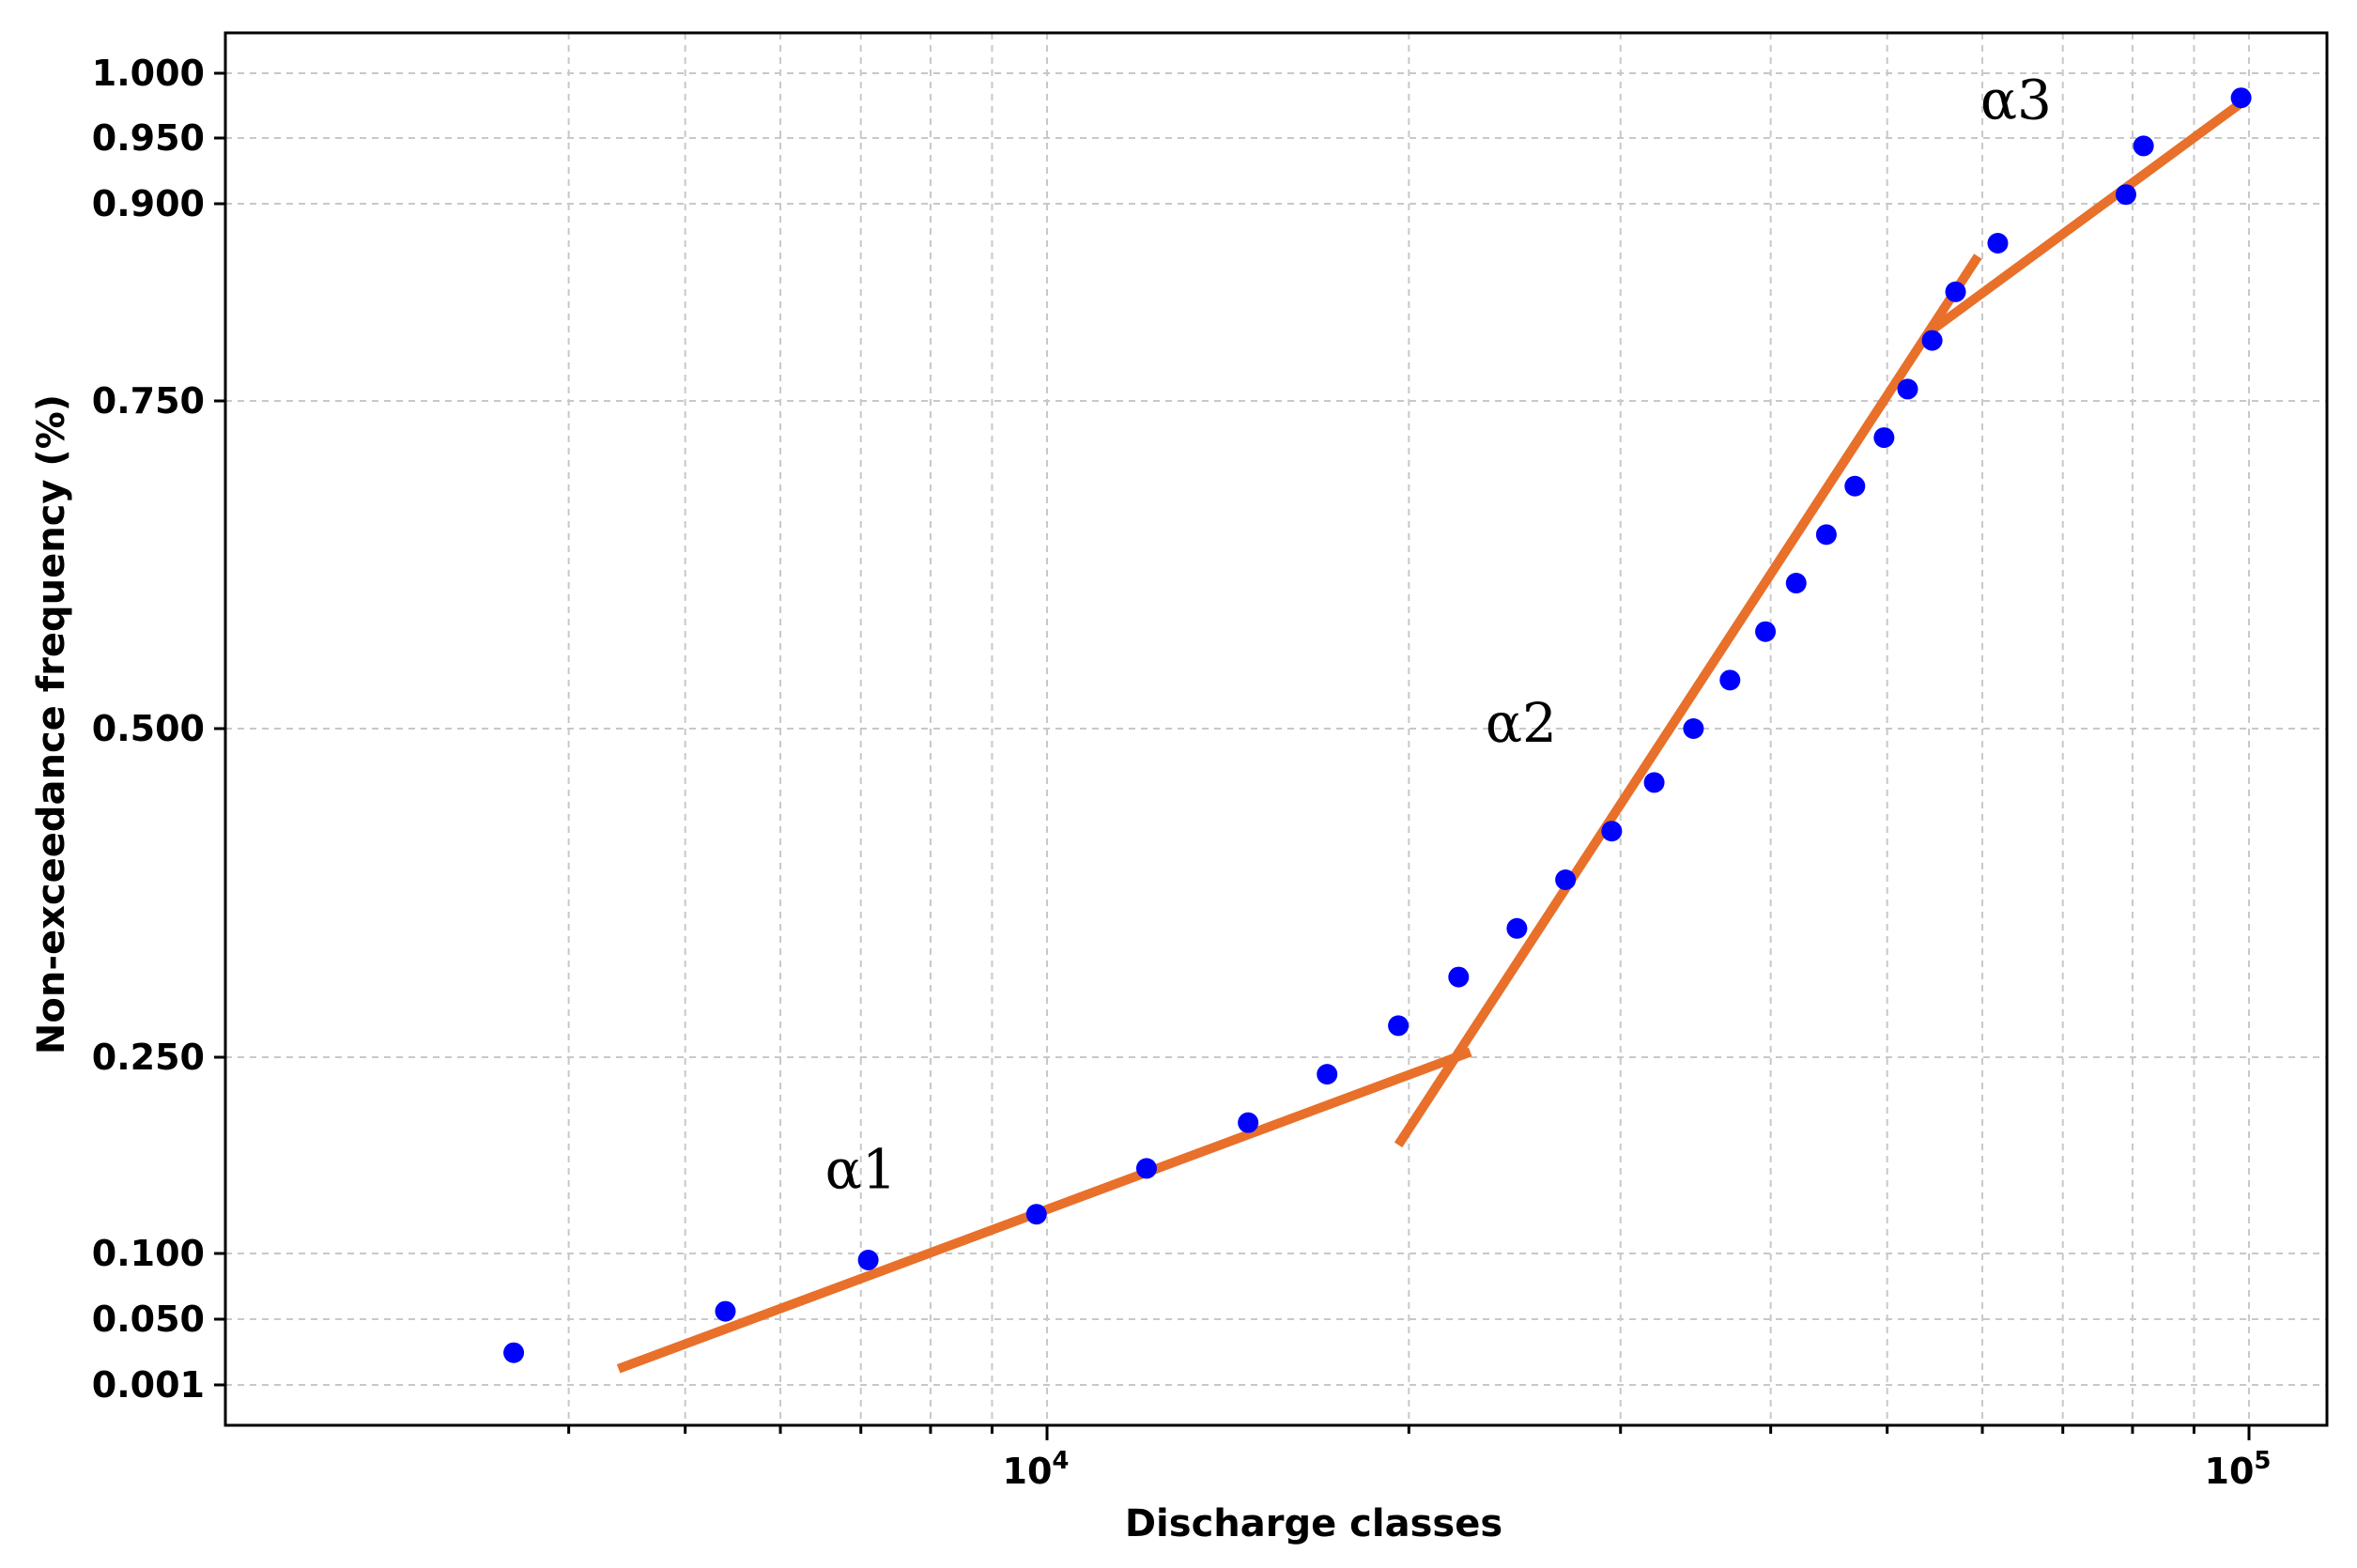 The width and height of the screenshot is (2357, 1568). I want to click on x-axis: 10⁴ 10⁵, so click(1420, 1459).